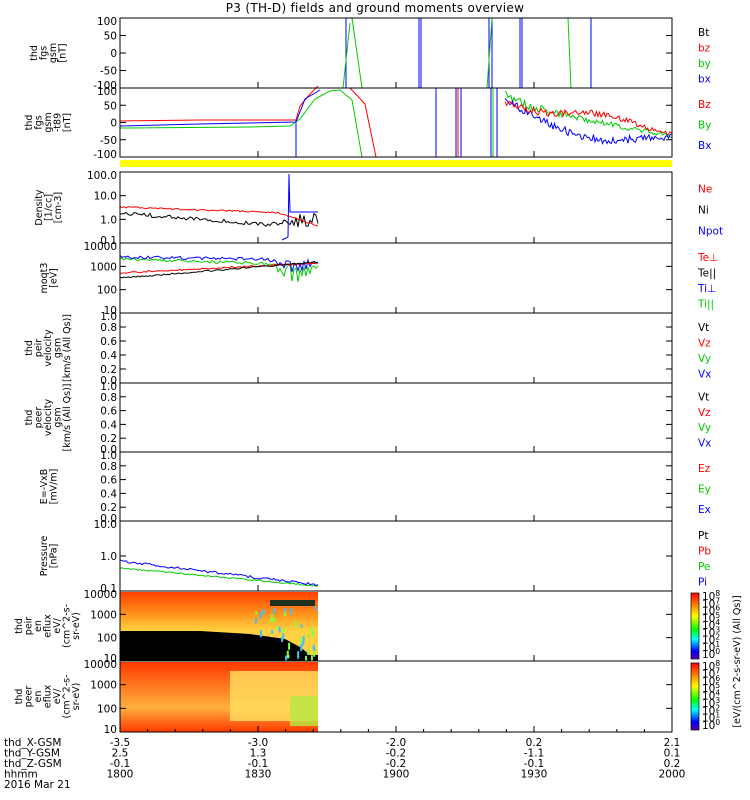 Image resolution: width=750 pixels, height=800 pixels. What do you see at coordinates (396, 764) in the screenshot?
I see `xrow-value-2-2: -0.2` at bounding box center [396, 764].